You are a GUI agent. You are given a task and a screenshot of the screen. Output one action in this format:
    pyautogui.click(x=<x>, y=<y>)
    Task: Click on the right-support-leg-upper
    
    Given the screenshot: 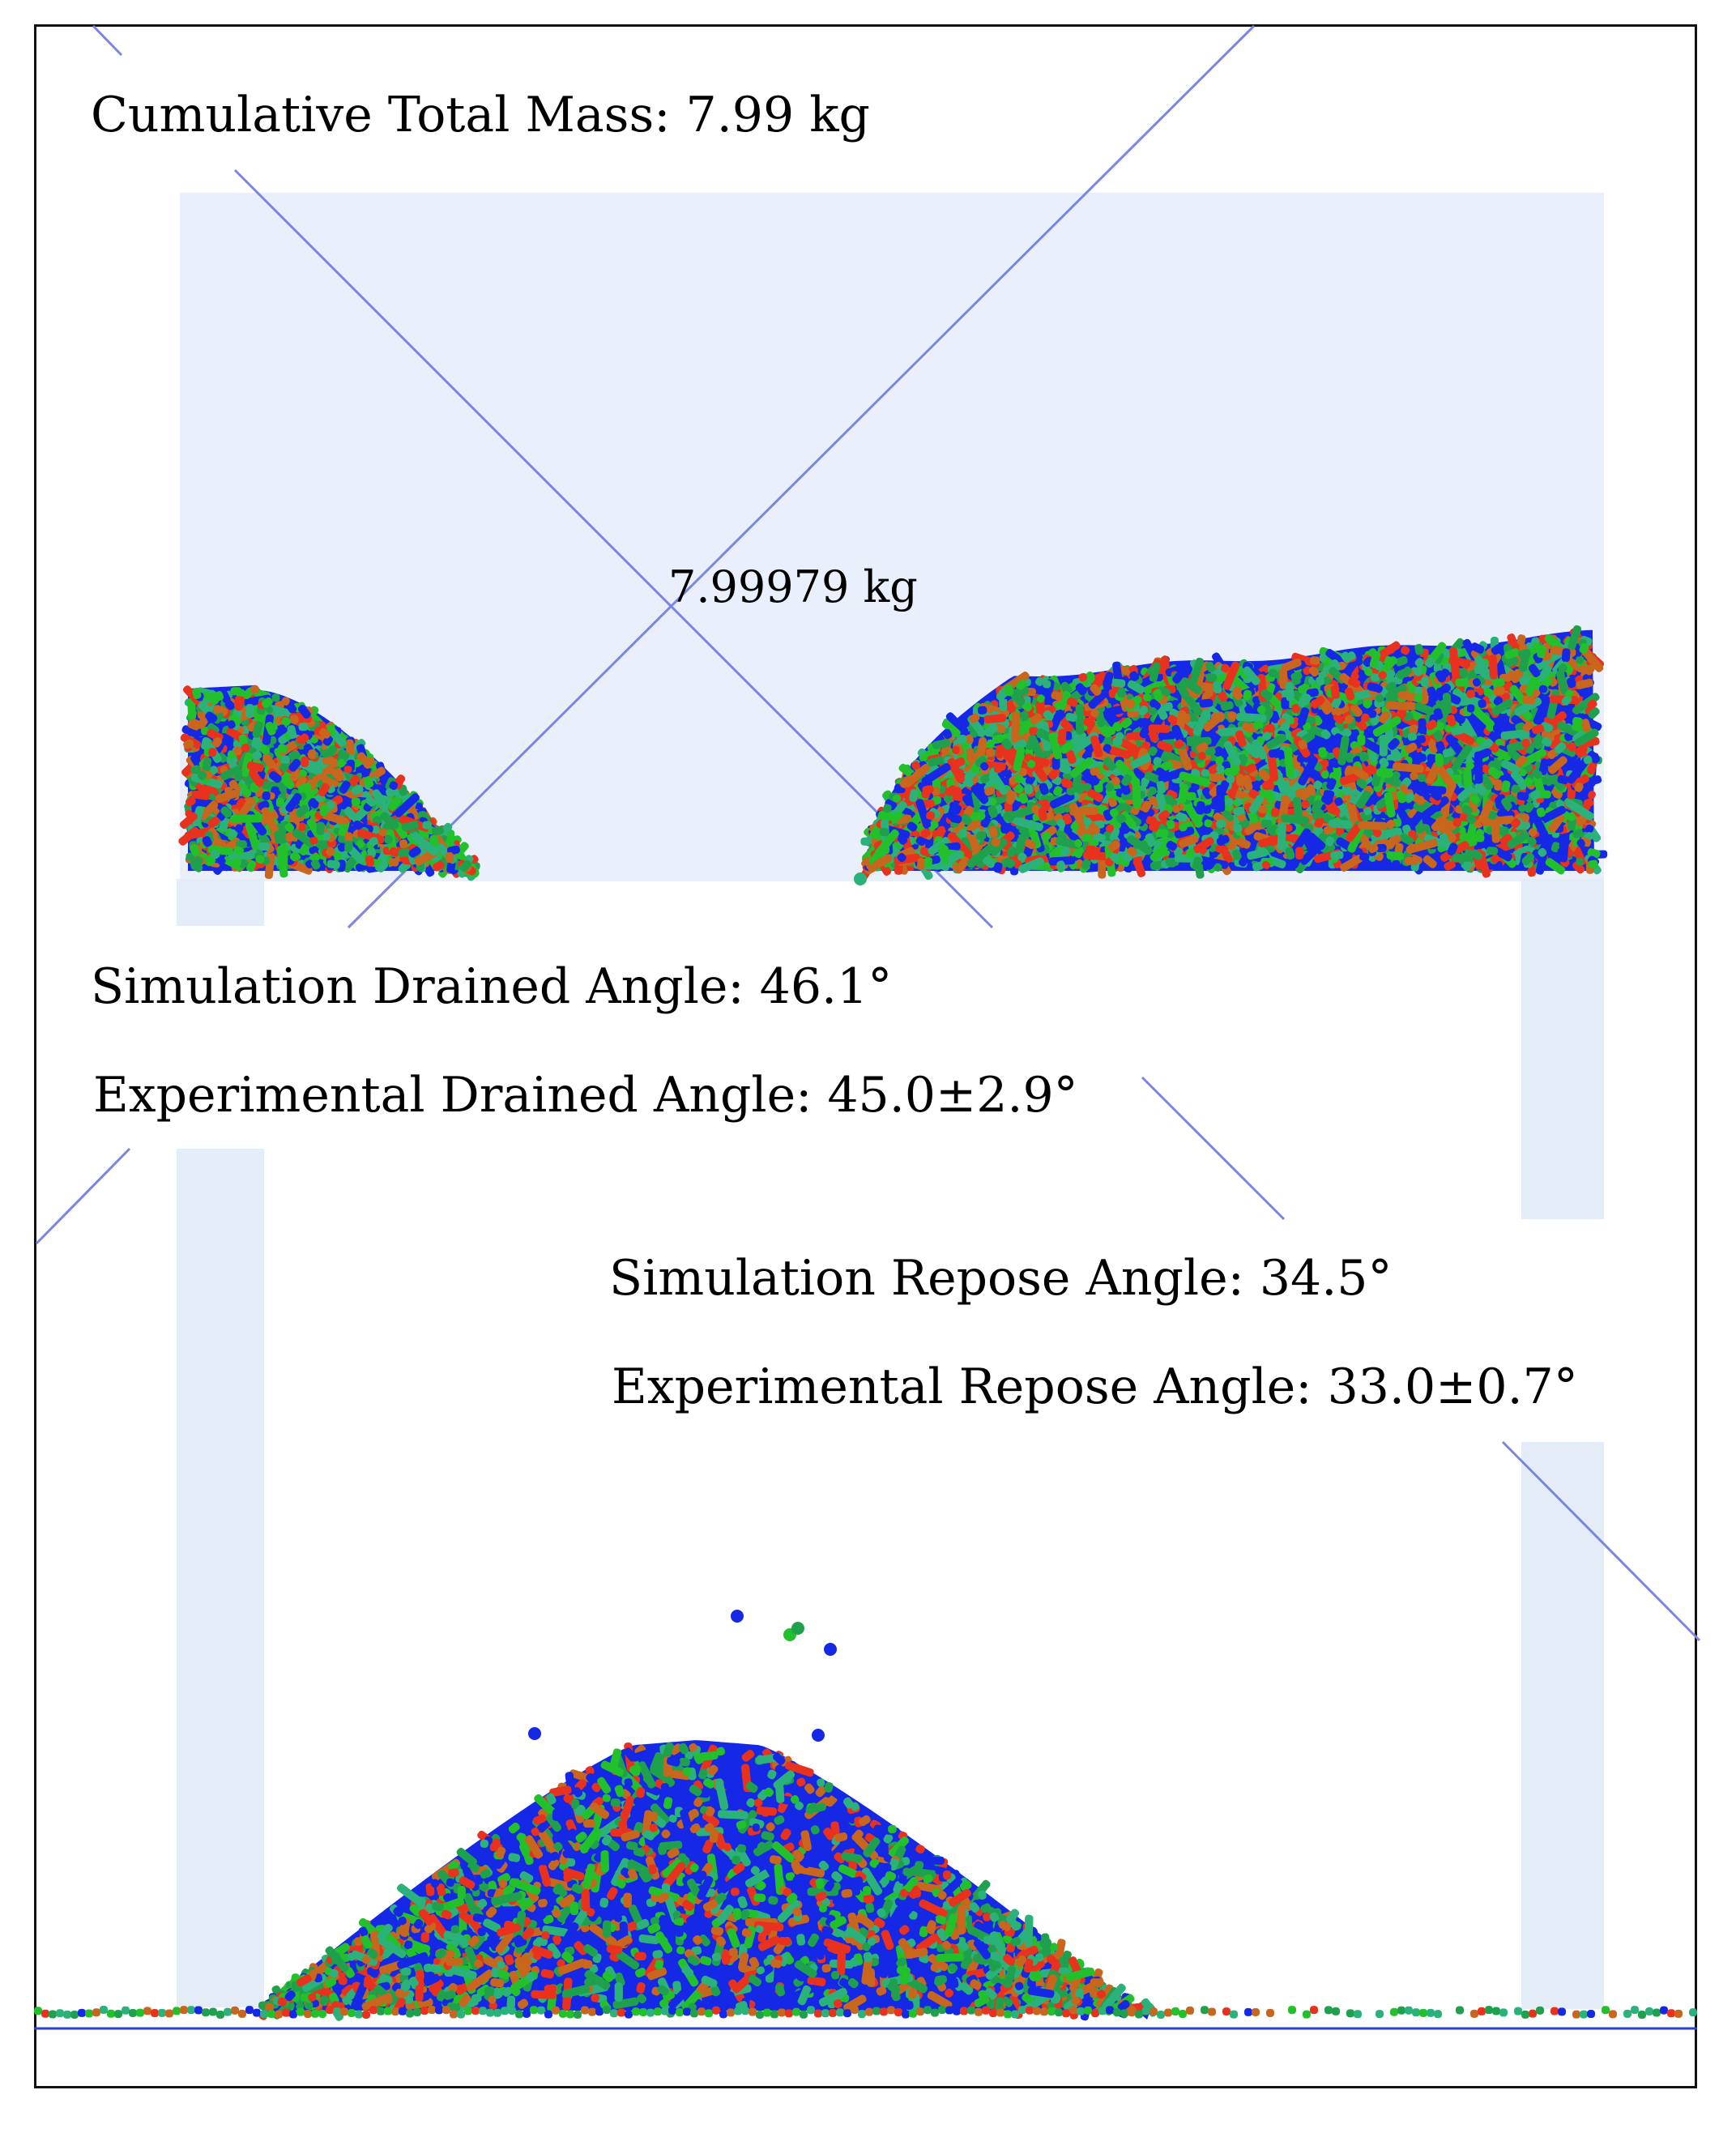 What is the action you would take?
    pyautogui.click(x=1562, y=1049)
    